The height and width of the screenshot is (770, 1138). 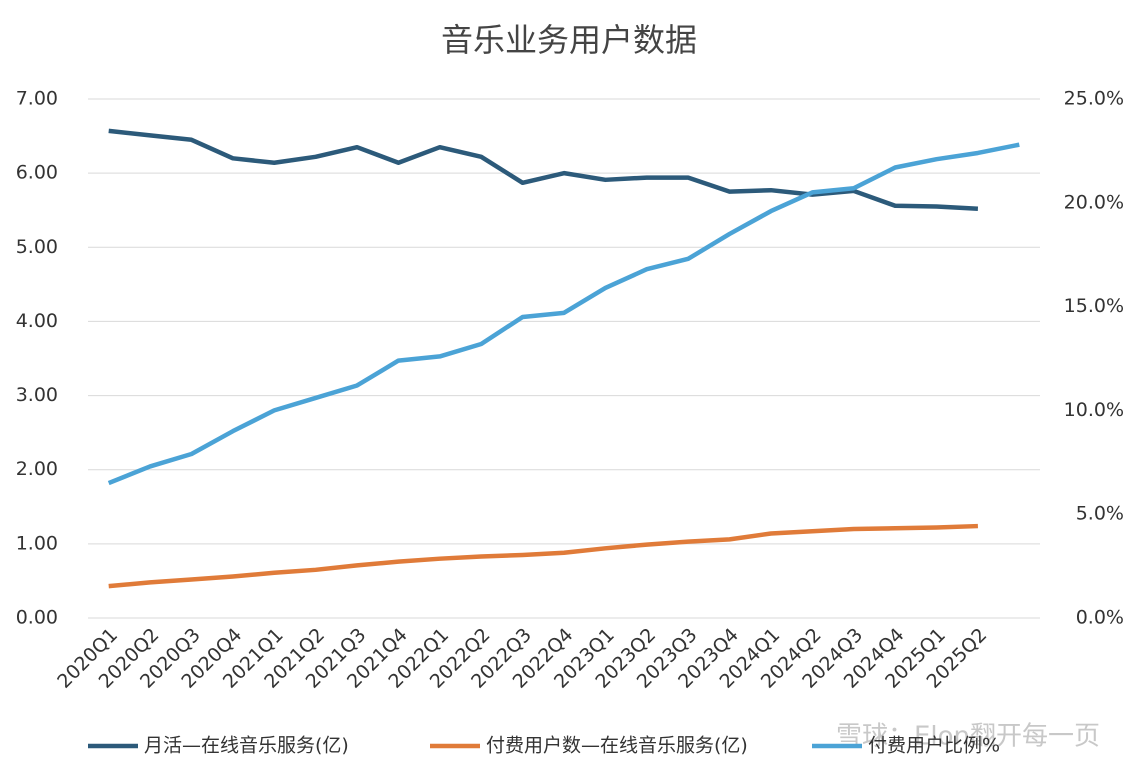 What do you see at coordinates (1100, 618) in the screenshot?
I see `y2-tick-label: 0.0%` at bounding box center [1100, 618].